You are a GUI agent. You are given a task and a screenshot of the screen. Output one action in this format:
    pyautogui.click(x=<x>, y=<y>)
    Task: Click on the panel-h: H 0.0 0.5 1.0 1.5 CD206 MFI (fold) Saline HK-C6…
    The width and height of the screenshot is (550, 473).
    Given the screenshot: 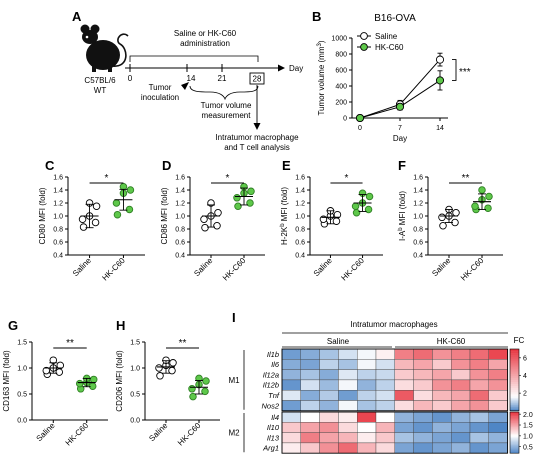 What is the action you would take?
    pyautogui.click(x=167, y=383)
    